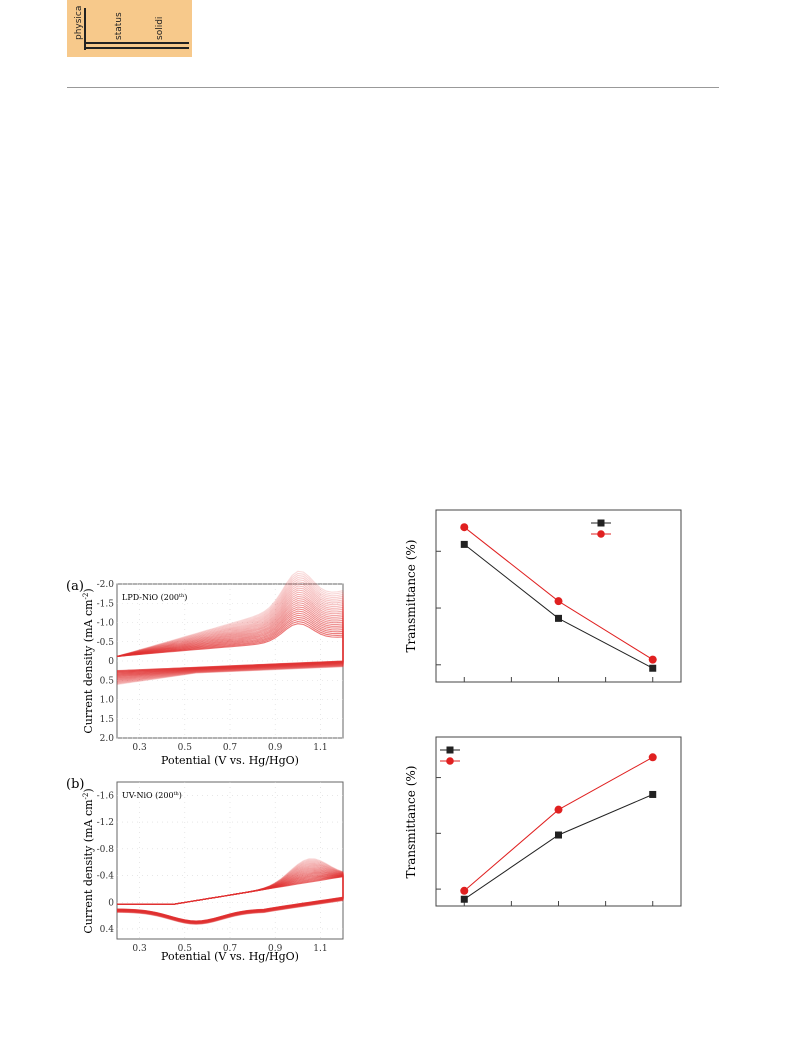 The width and height of the screenshot is (793, 1055). Describe the element at coordinates (129, 28) in the screenshot. I see `journal-logo: physica status solidi` at that location.